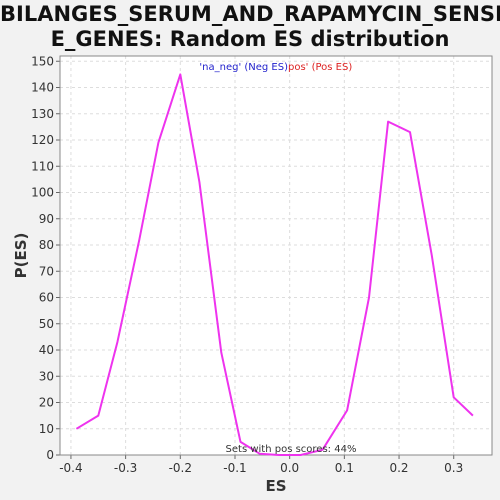  I want to click on y-tick-label: 70, so click(46, 271).